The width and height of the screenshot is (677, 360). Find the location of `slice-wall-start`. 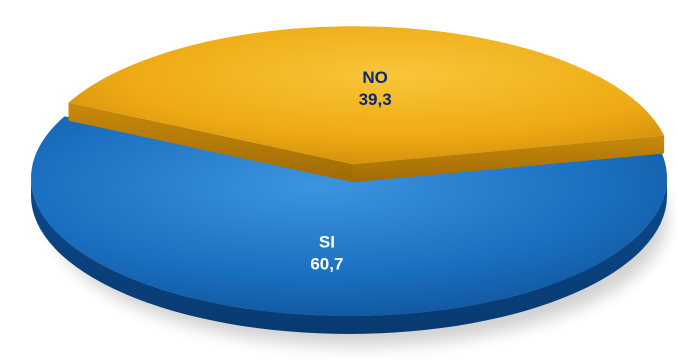

slice-wall-start is located at coordinates (211, 142).